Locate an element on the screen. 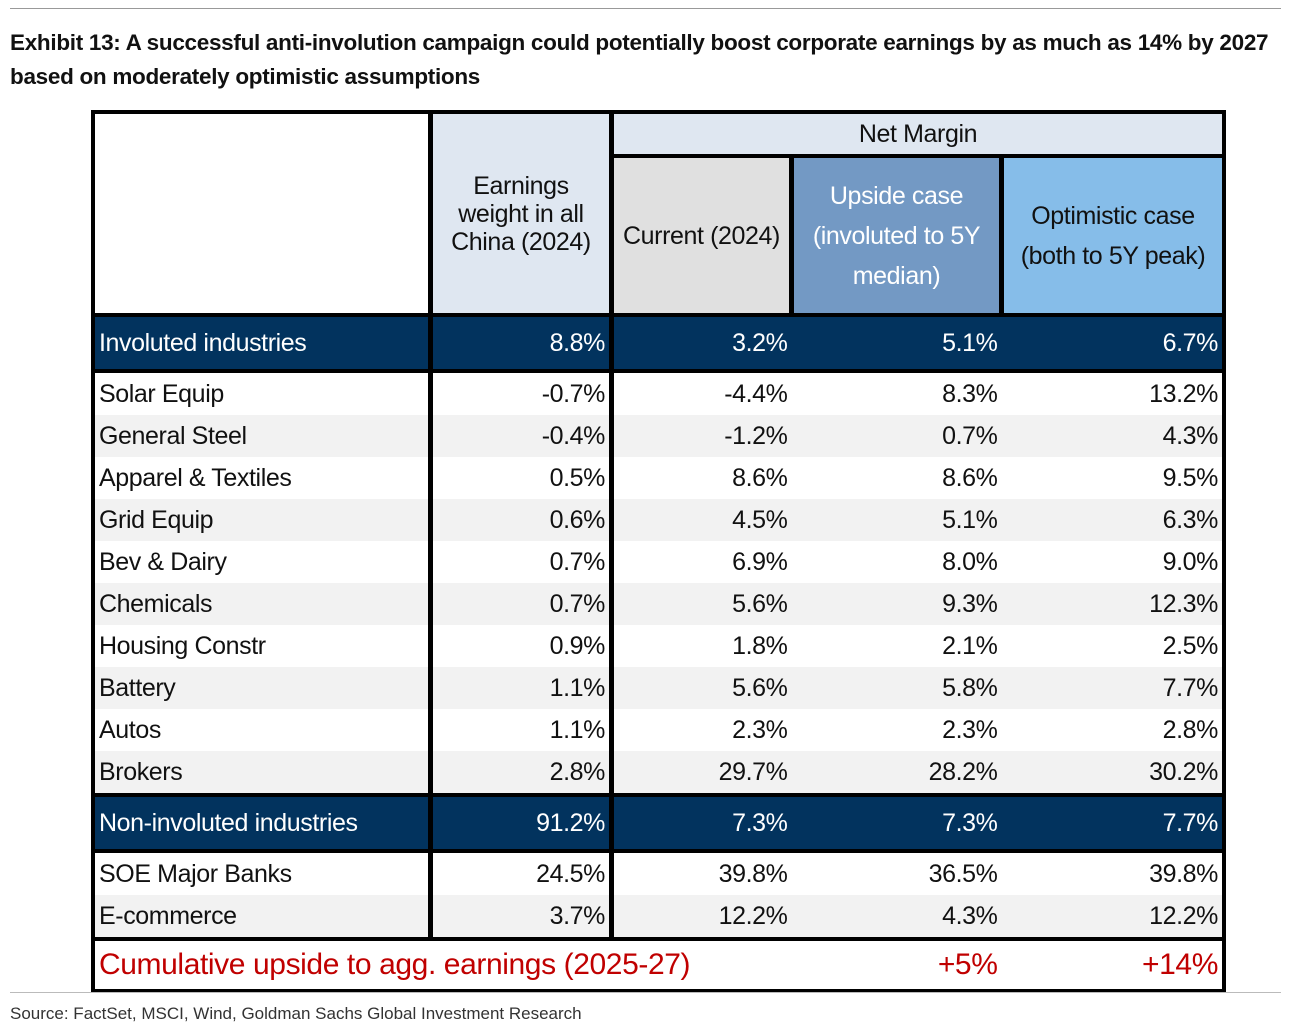 The height and width of the screenshot is (1036, 1289). table-row: Grid Equip 0.6% 4.5% 5.1% 6.3% is located at coordinates (658, 520).